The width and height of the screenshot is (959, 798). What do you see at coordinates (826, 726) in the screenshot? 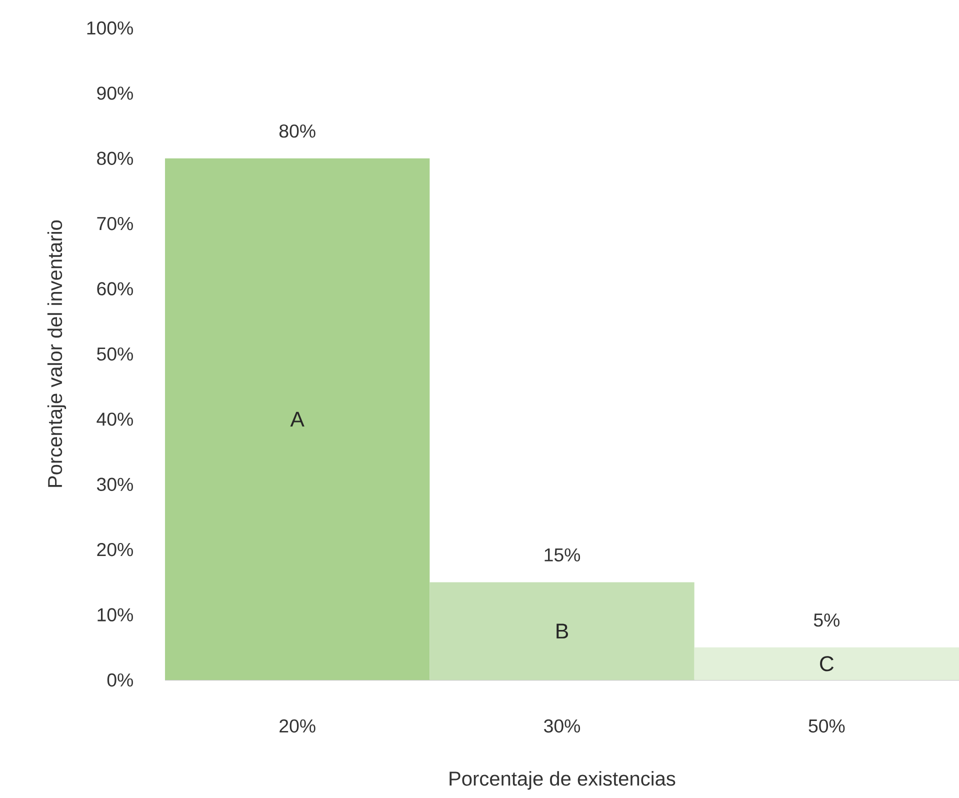
I see `x-tick-label: 50%` at bounding box center [826, 726].